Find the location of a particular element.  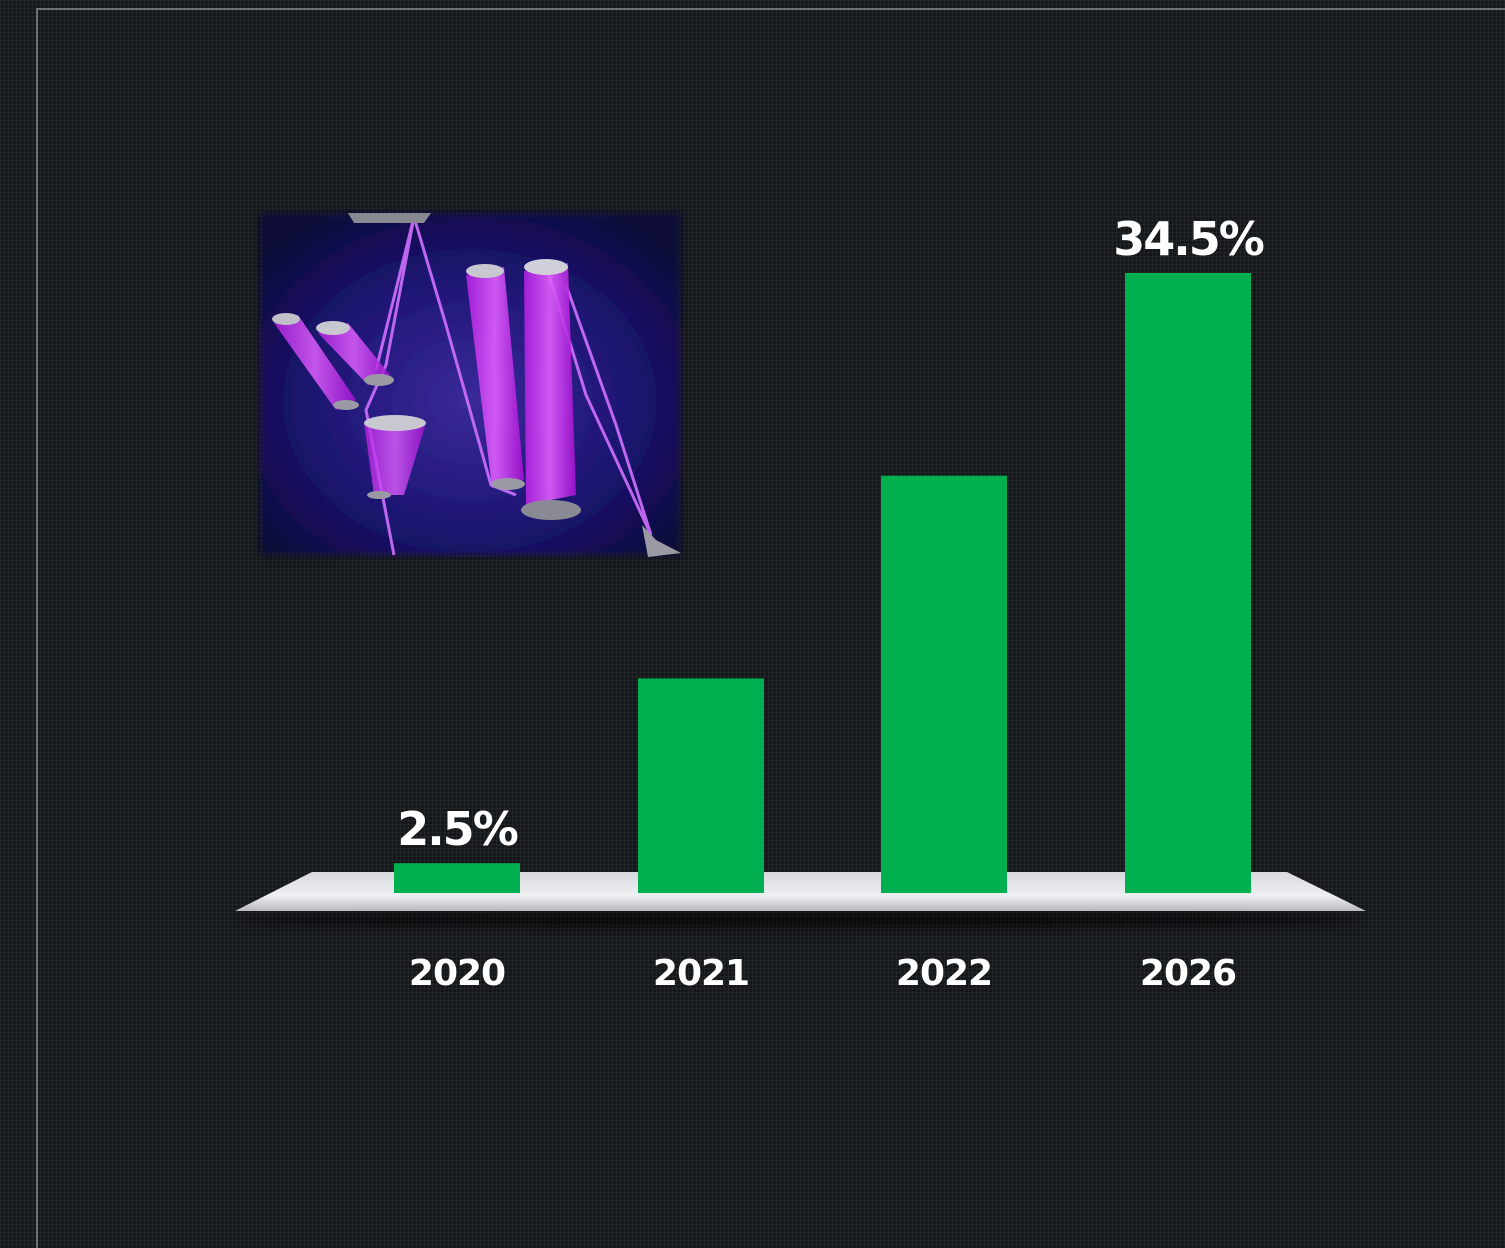

x-tick-label-2022: 2022 is located at coordinates (944, 973).